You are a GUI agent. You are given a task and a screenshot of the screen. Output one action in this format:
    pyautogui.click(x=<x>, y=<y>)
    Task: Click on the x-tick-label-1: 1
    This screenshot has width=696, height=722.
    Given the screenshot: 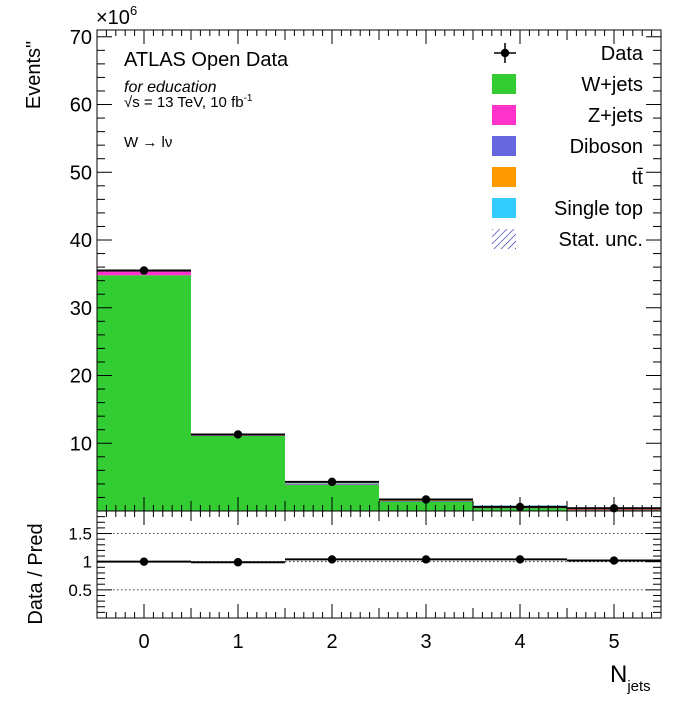 What is the action you would take?
    pyautogui.click(x=237, y=642)
    